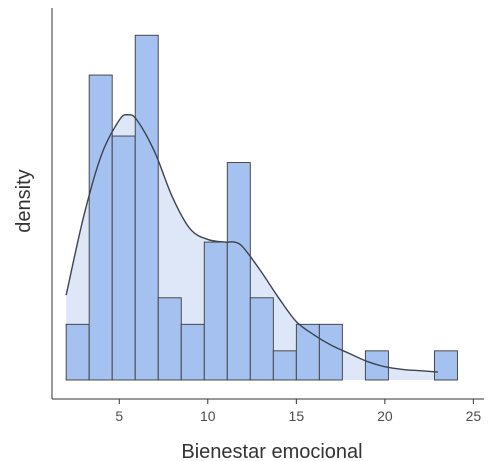  Describe the element at coordinates (385, 416) in the screenshot. I see `x-tick-label: 20` at that location.